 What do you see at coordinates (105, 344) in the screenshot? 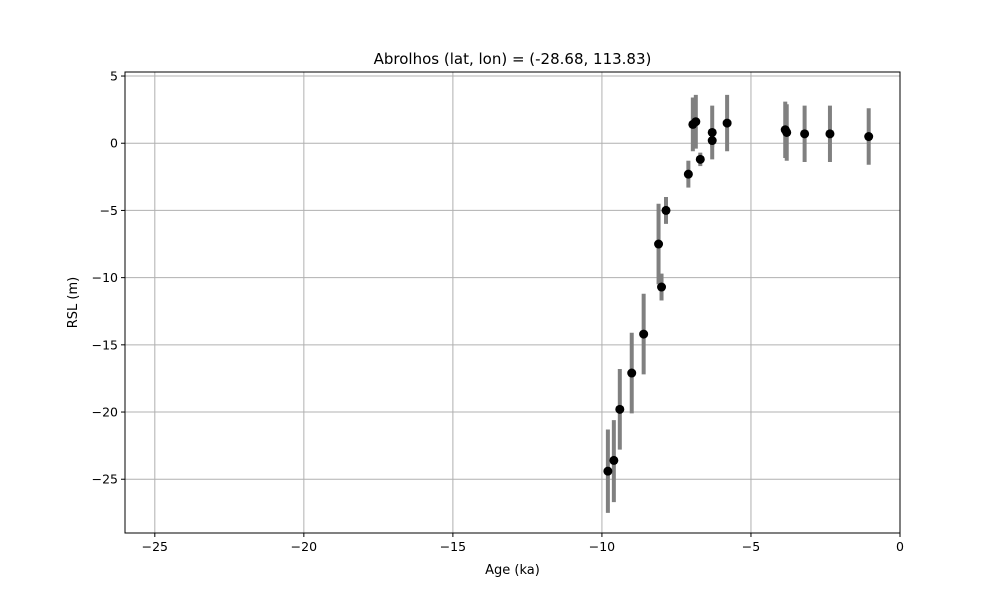
I see `y-tick-label: −15` at bounding box center [105, 344].